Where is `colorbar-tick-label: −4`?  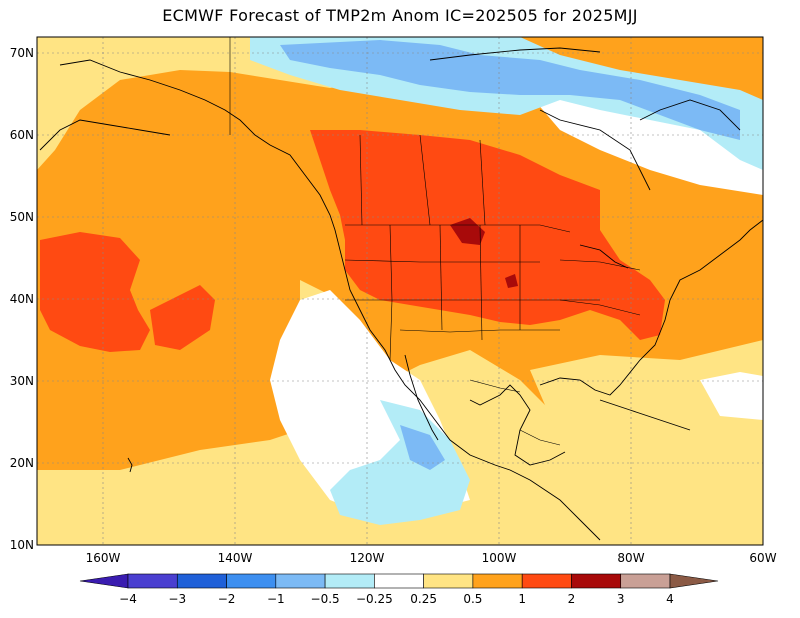 colorbar-tick-label: −4 is located at coordinates (128, 599).